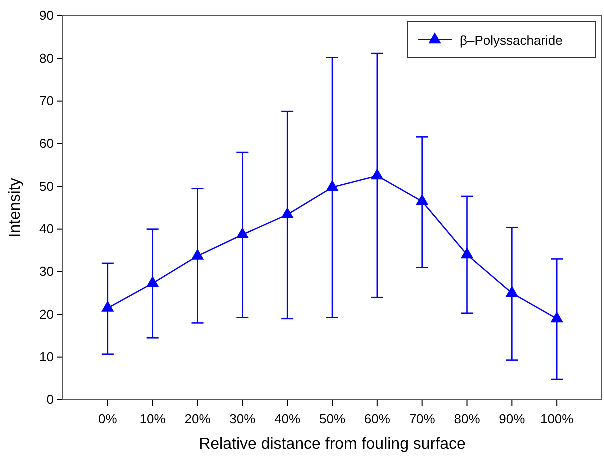 The width and height of the screenshot is (604, 461). Describe the element at coordinates (108, 418) in the screenshot. I see `x-tick-label: 0%` at that location.